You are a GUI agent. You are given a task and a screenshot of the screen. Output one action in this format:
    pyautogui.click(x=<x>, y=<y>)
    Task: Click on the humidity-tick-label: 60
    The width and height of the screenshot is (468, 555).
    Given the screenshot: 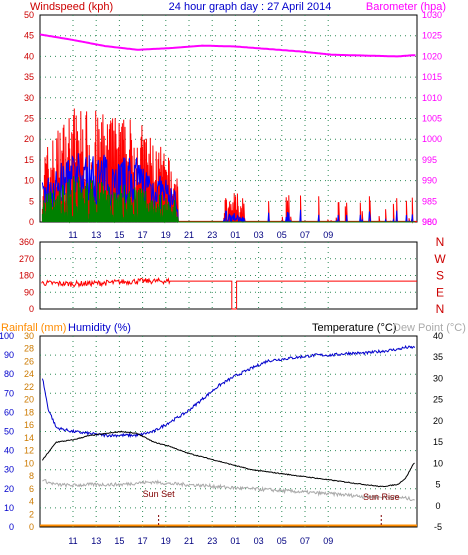 What is the action you would take?
    pyautogui.click(x=9, y=412)
    